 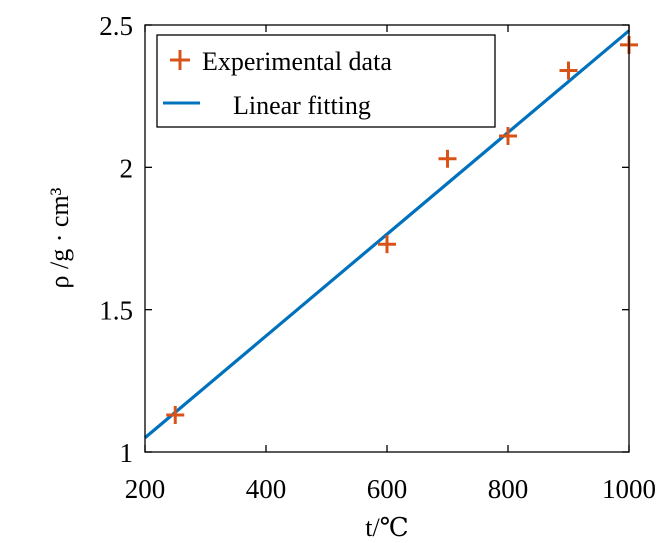 I want to click on legend-label-experimental: Experimental data, so click(x=297, y=61).